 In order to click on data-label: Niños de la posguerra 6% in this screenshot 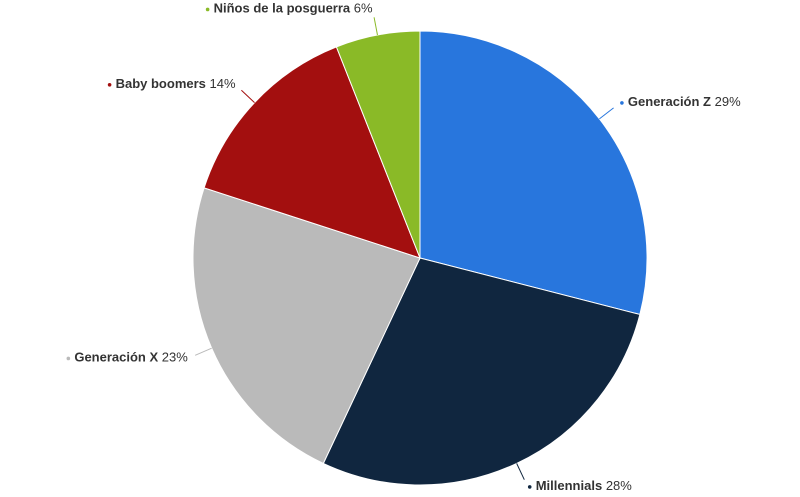, I will do `click(293, 8)`.